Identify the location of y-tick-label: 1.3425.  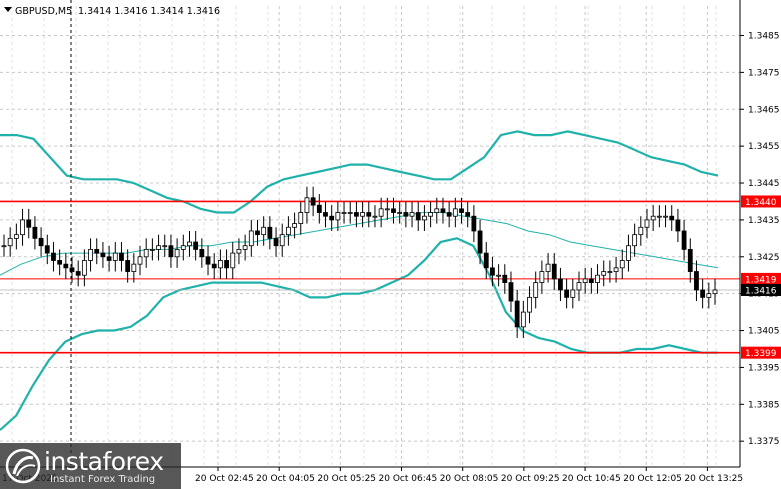
(764, 258).